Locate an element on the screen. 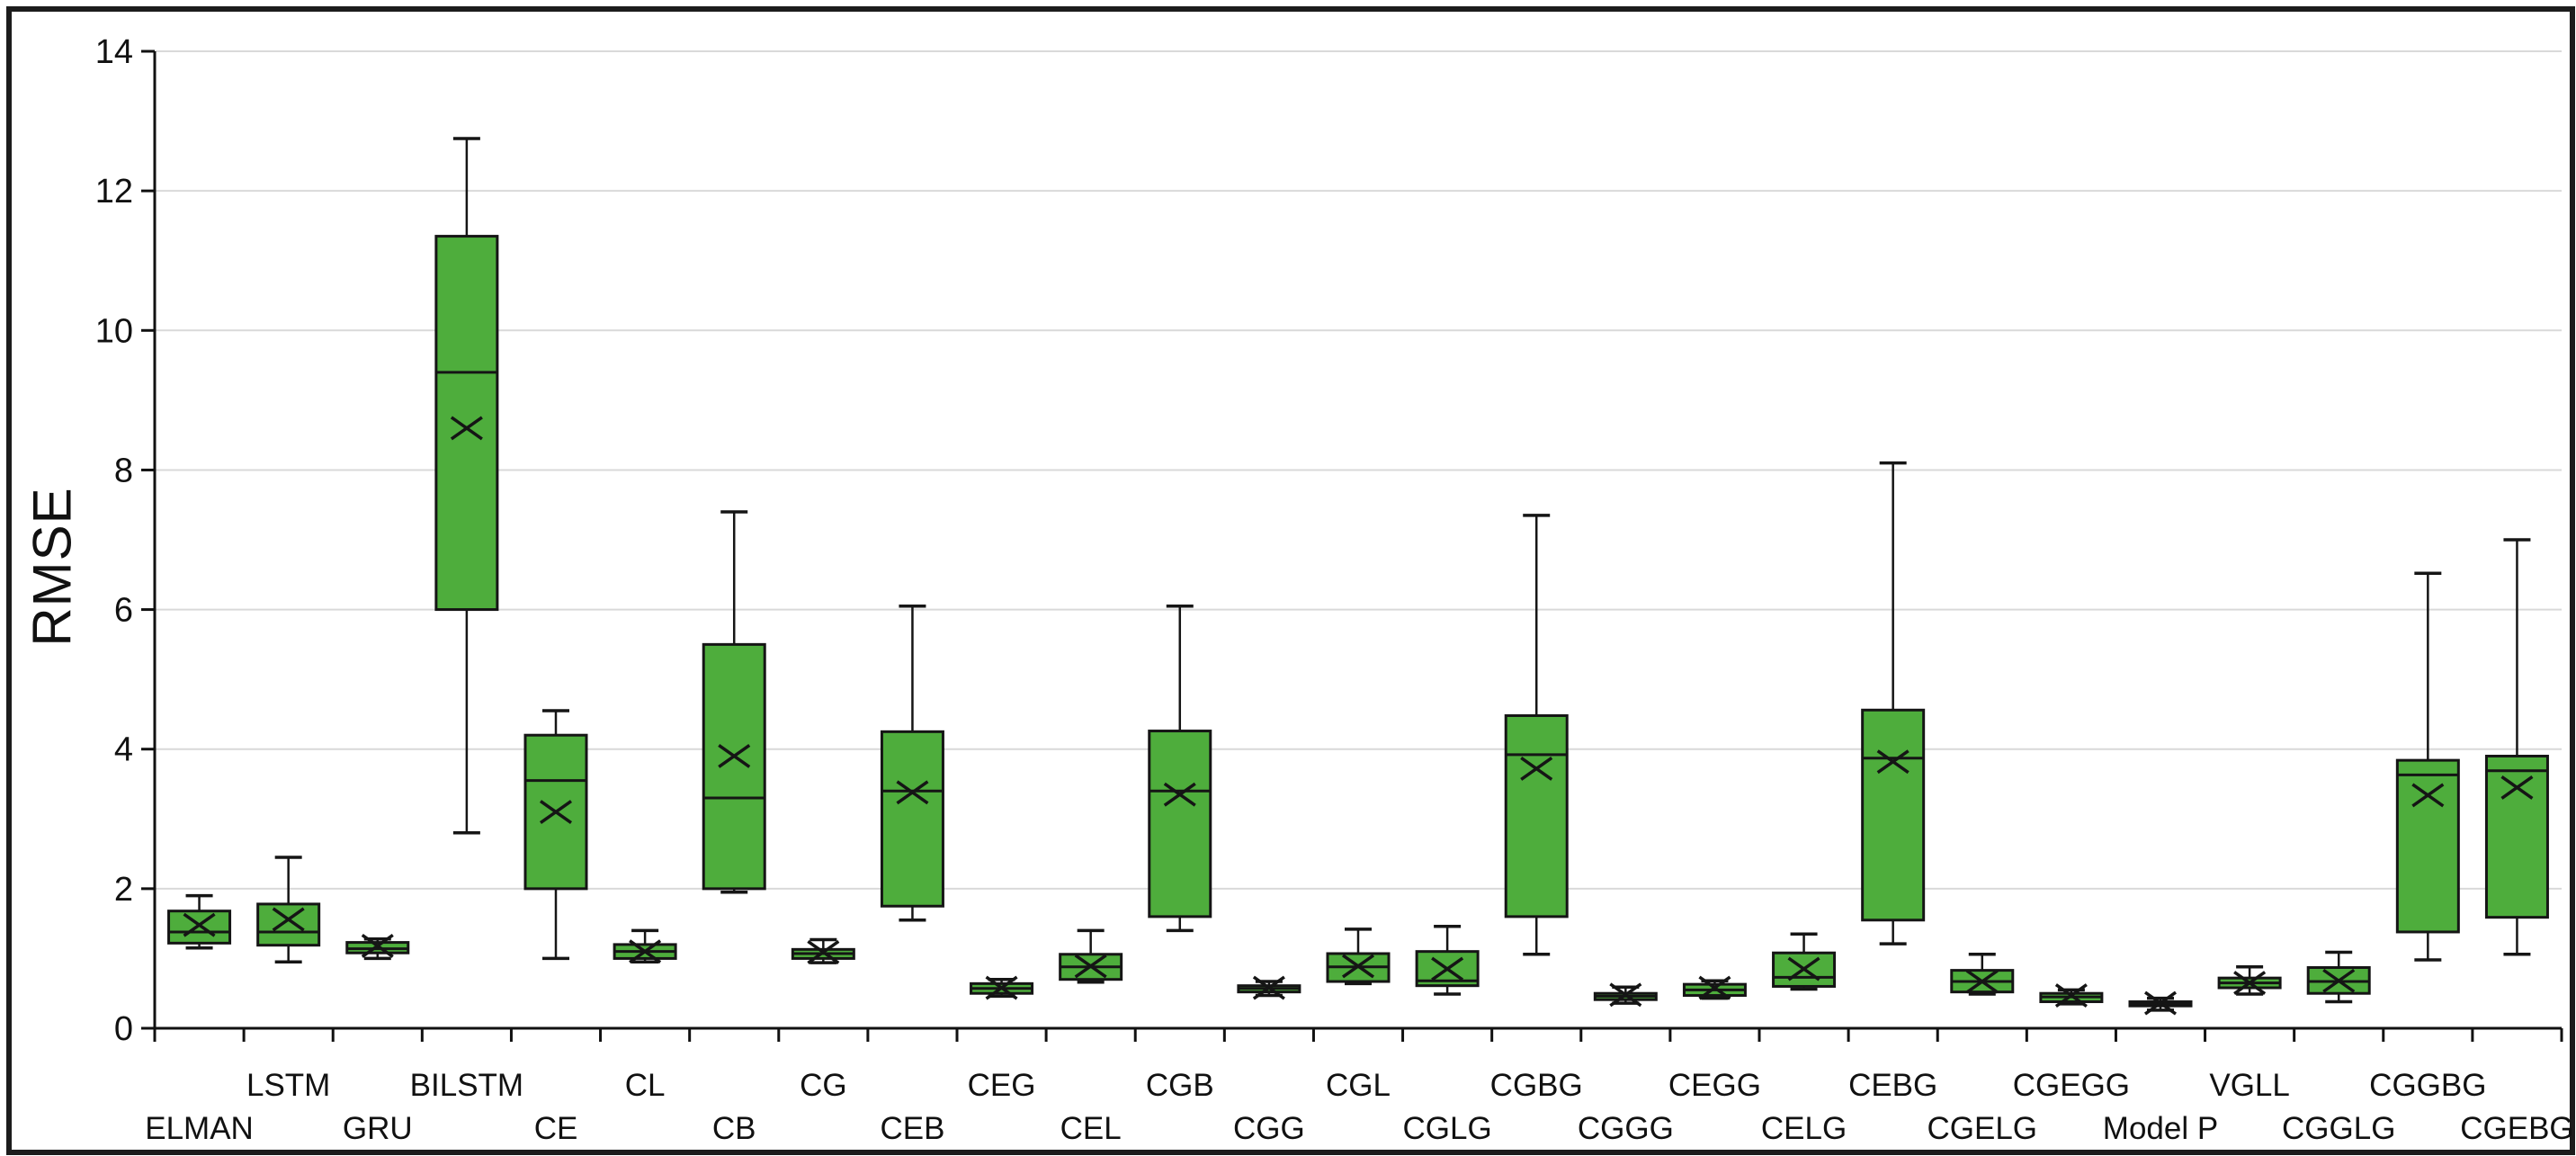 Image resolution: width=2576 pixels, height=1156 pixels. x-category-label: CG is located at coordinates (823, 1085).